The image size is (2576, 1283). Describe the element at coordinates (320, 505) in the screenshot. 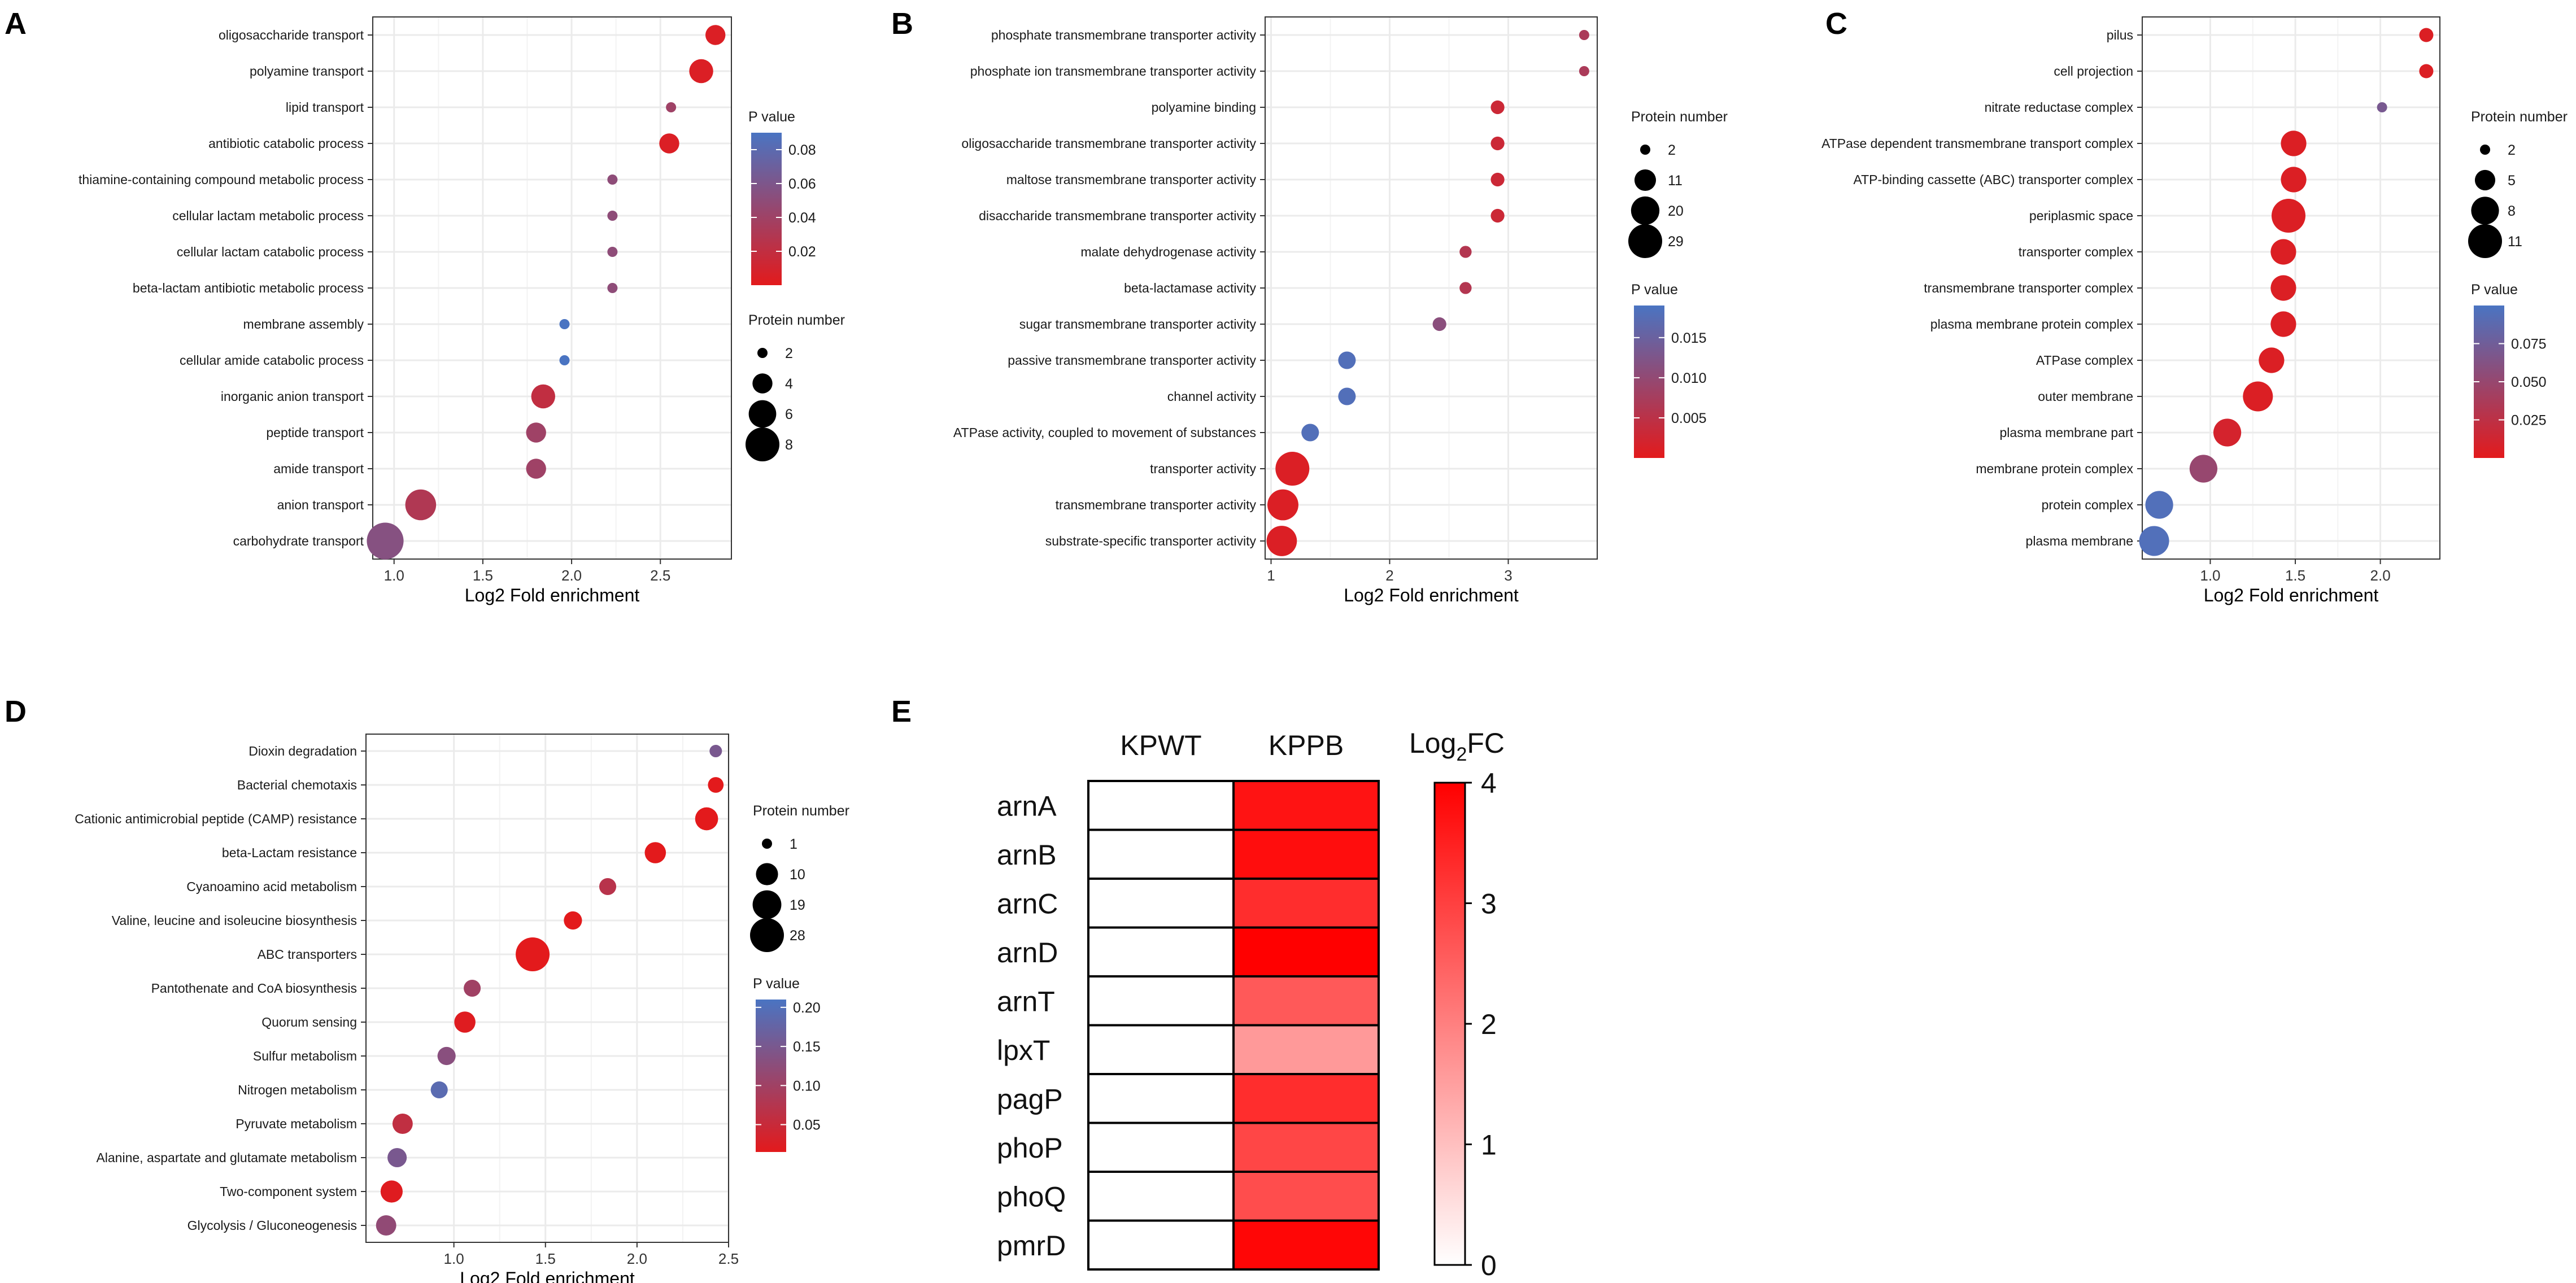

I see `category-label: anion transport` at that location.